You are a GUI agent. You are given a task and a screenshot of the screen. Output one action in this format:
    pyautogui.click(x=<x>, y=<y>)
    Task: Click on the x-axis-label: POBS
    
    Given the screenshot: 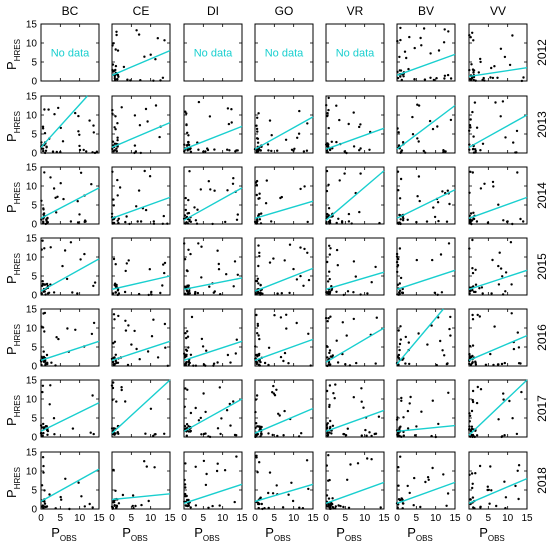 What is the action you would take?
    pyautogui.click(x=135, y=534)
    